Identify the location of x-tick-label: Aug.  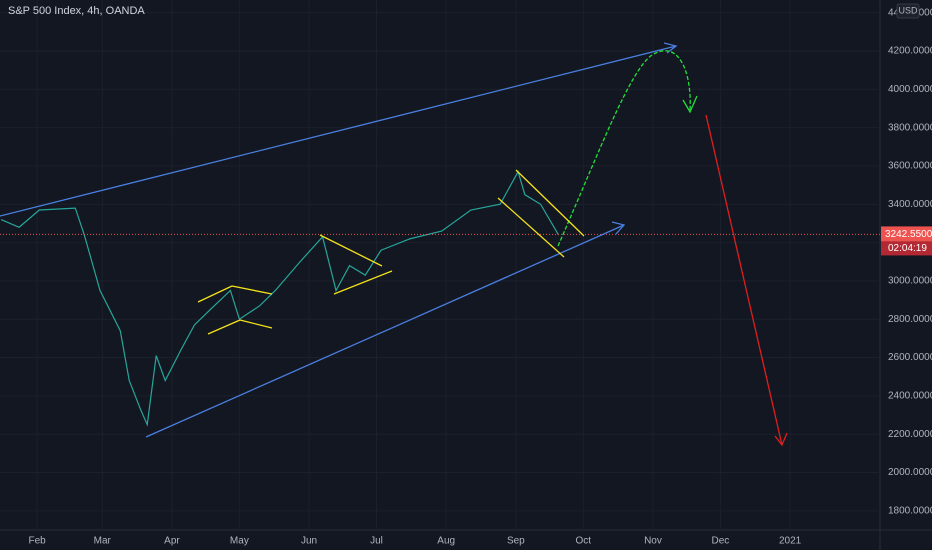
(446, 541).